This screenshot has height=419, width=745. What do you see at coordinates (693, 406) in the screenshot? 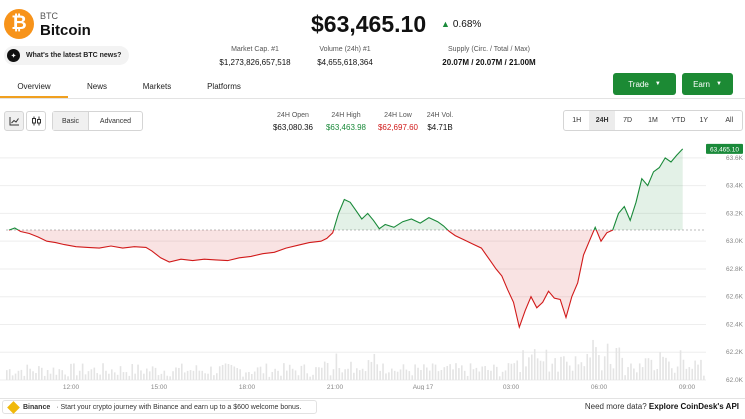
I see `api-link: Explore CoinDesk's API` at bounding box center [693, 406].